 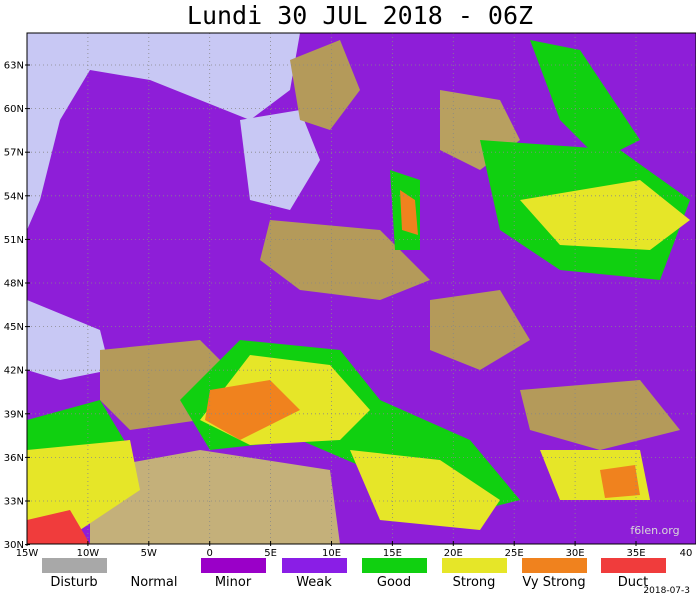 I want to click on longitude-label: 15E, so click(x=392, y=553).